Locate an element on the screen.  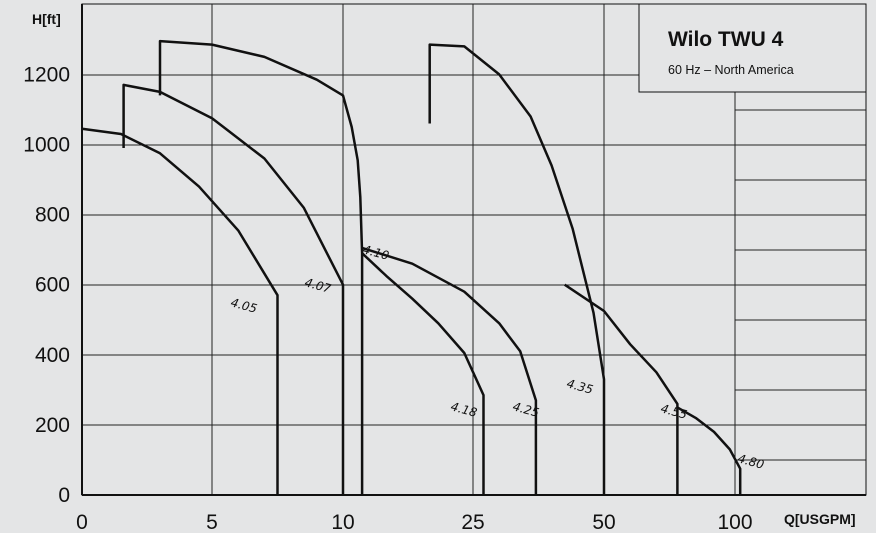
chart-subtitle: 60 Hz – North America is located at coordinates (731, 70).